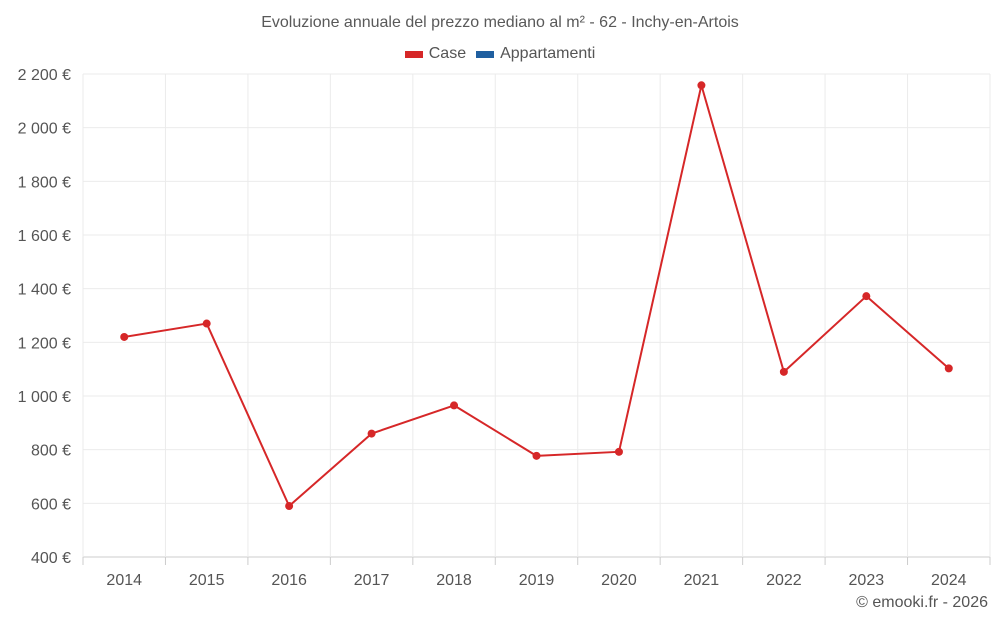  What do you see at coordinates (44, 236) in the screenshot?
I see `y-tick-label: 1 600 €` at bounding box center [44, 236].